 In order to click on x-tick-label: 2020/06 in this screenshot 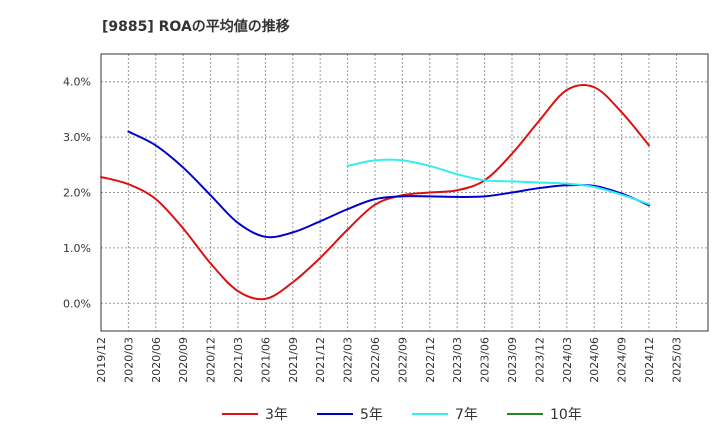, I will do `click(156, 360)`.